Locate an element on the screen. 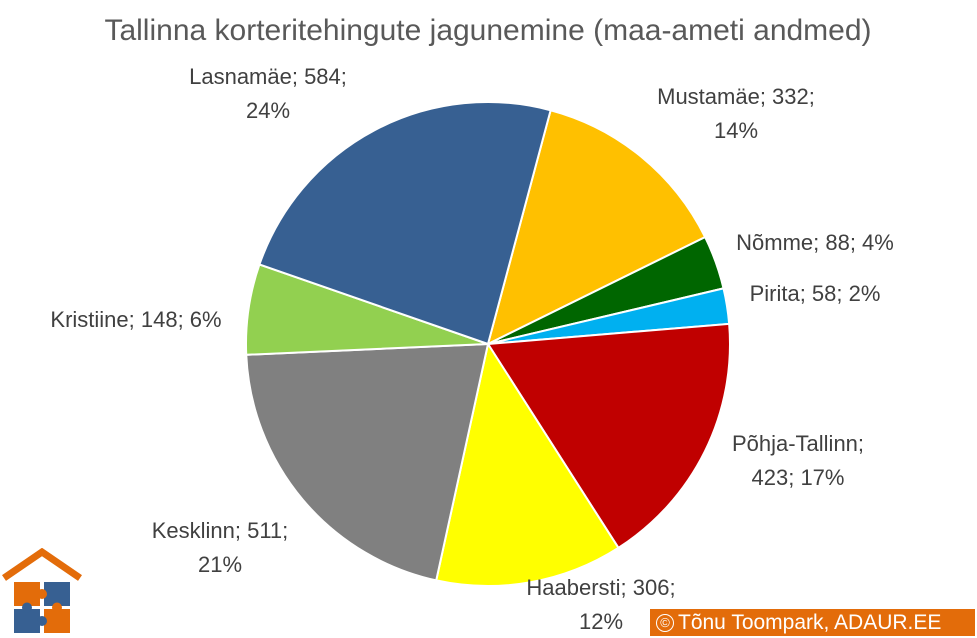  data-label: Lasnamäe; 584; 24% is located at coordinates (268, 93).